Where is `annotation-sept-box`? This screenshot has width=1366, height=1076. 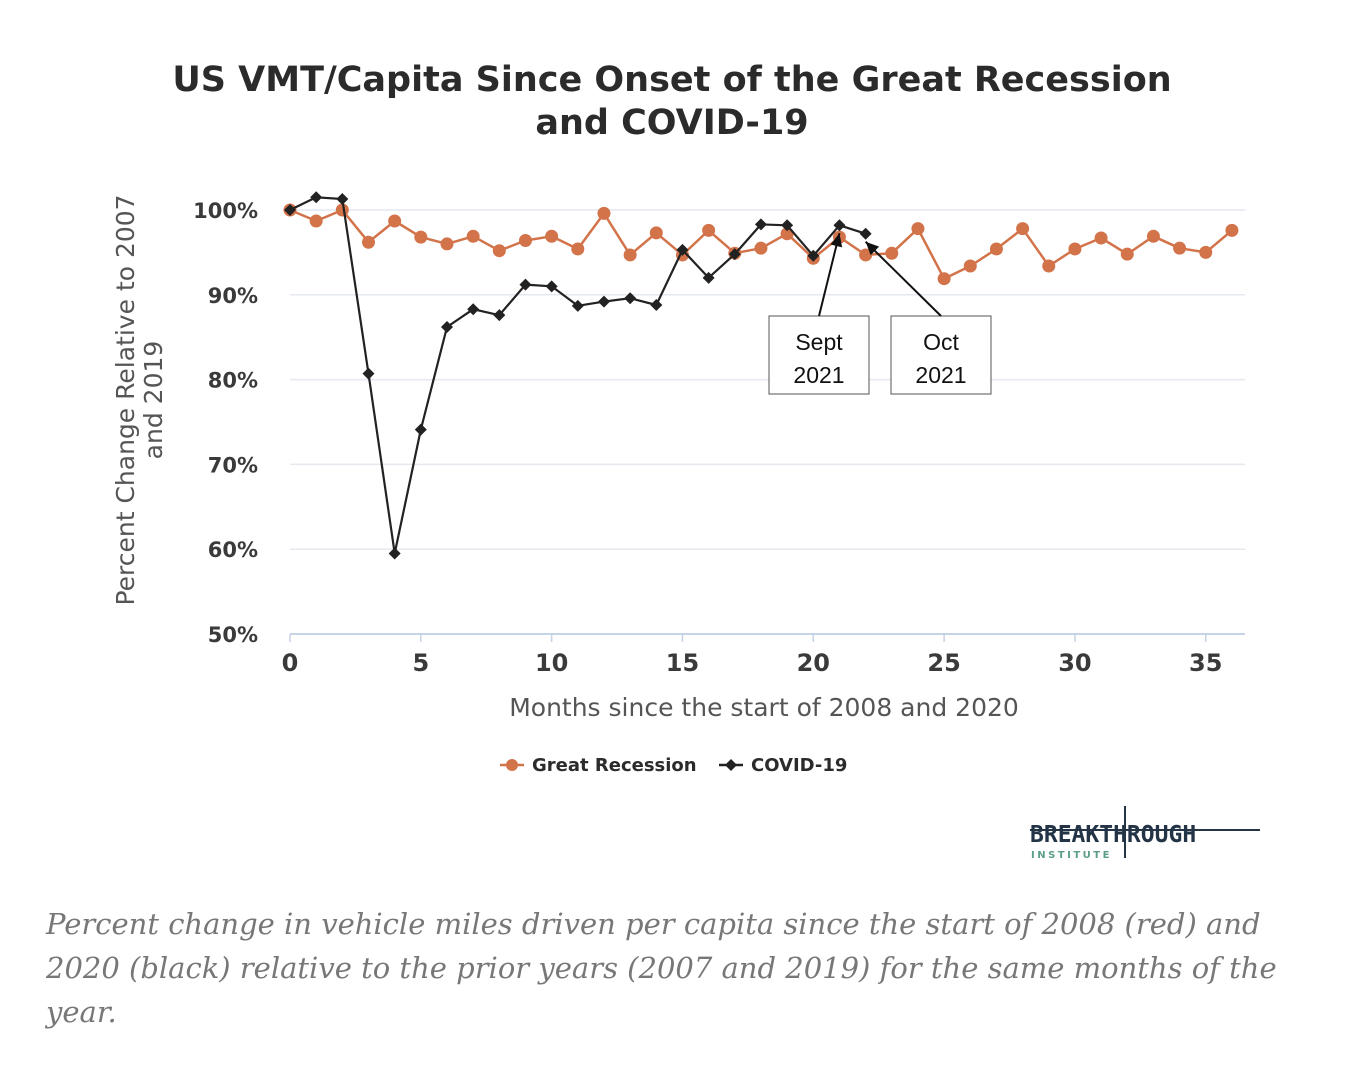 annotation-sept-box is located at coordinates (819, 355).